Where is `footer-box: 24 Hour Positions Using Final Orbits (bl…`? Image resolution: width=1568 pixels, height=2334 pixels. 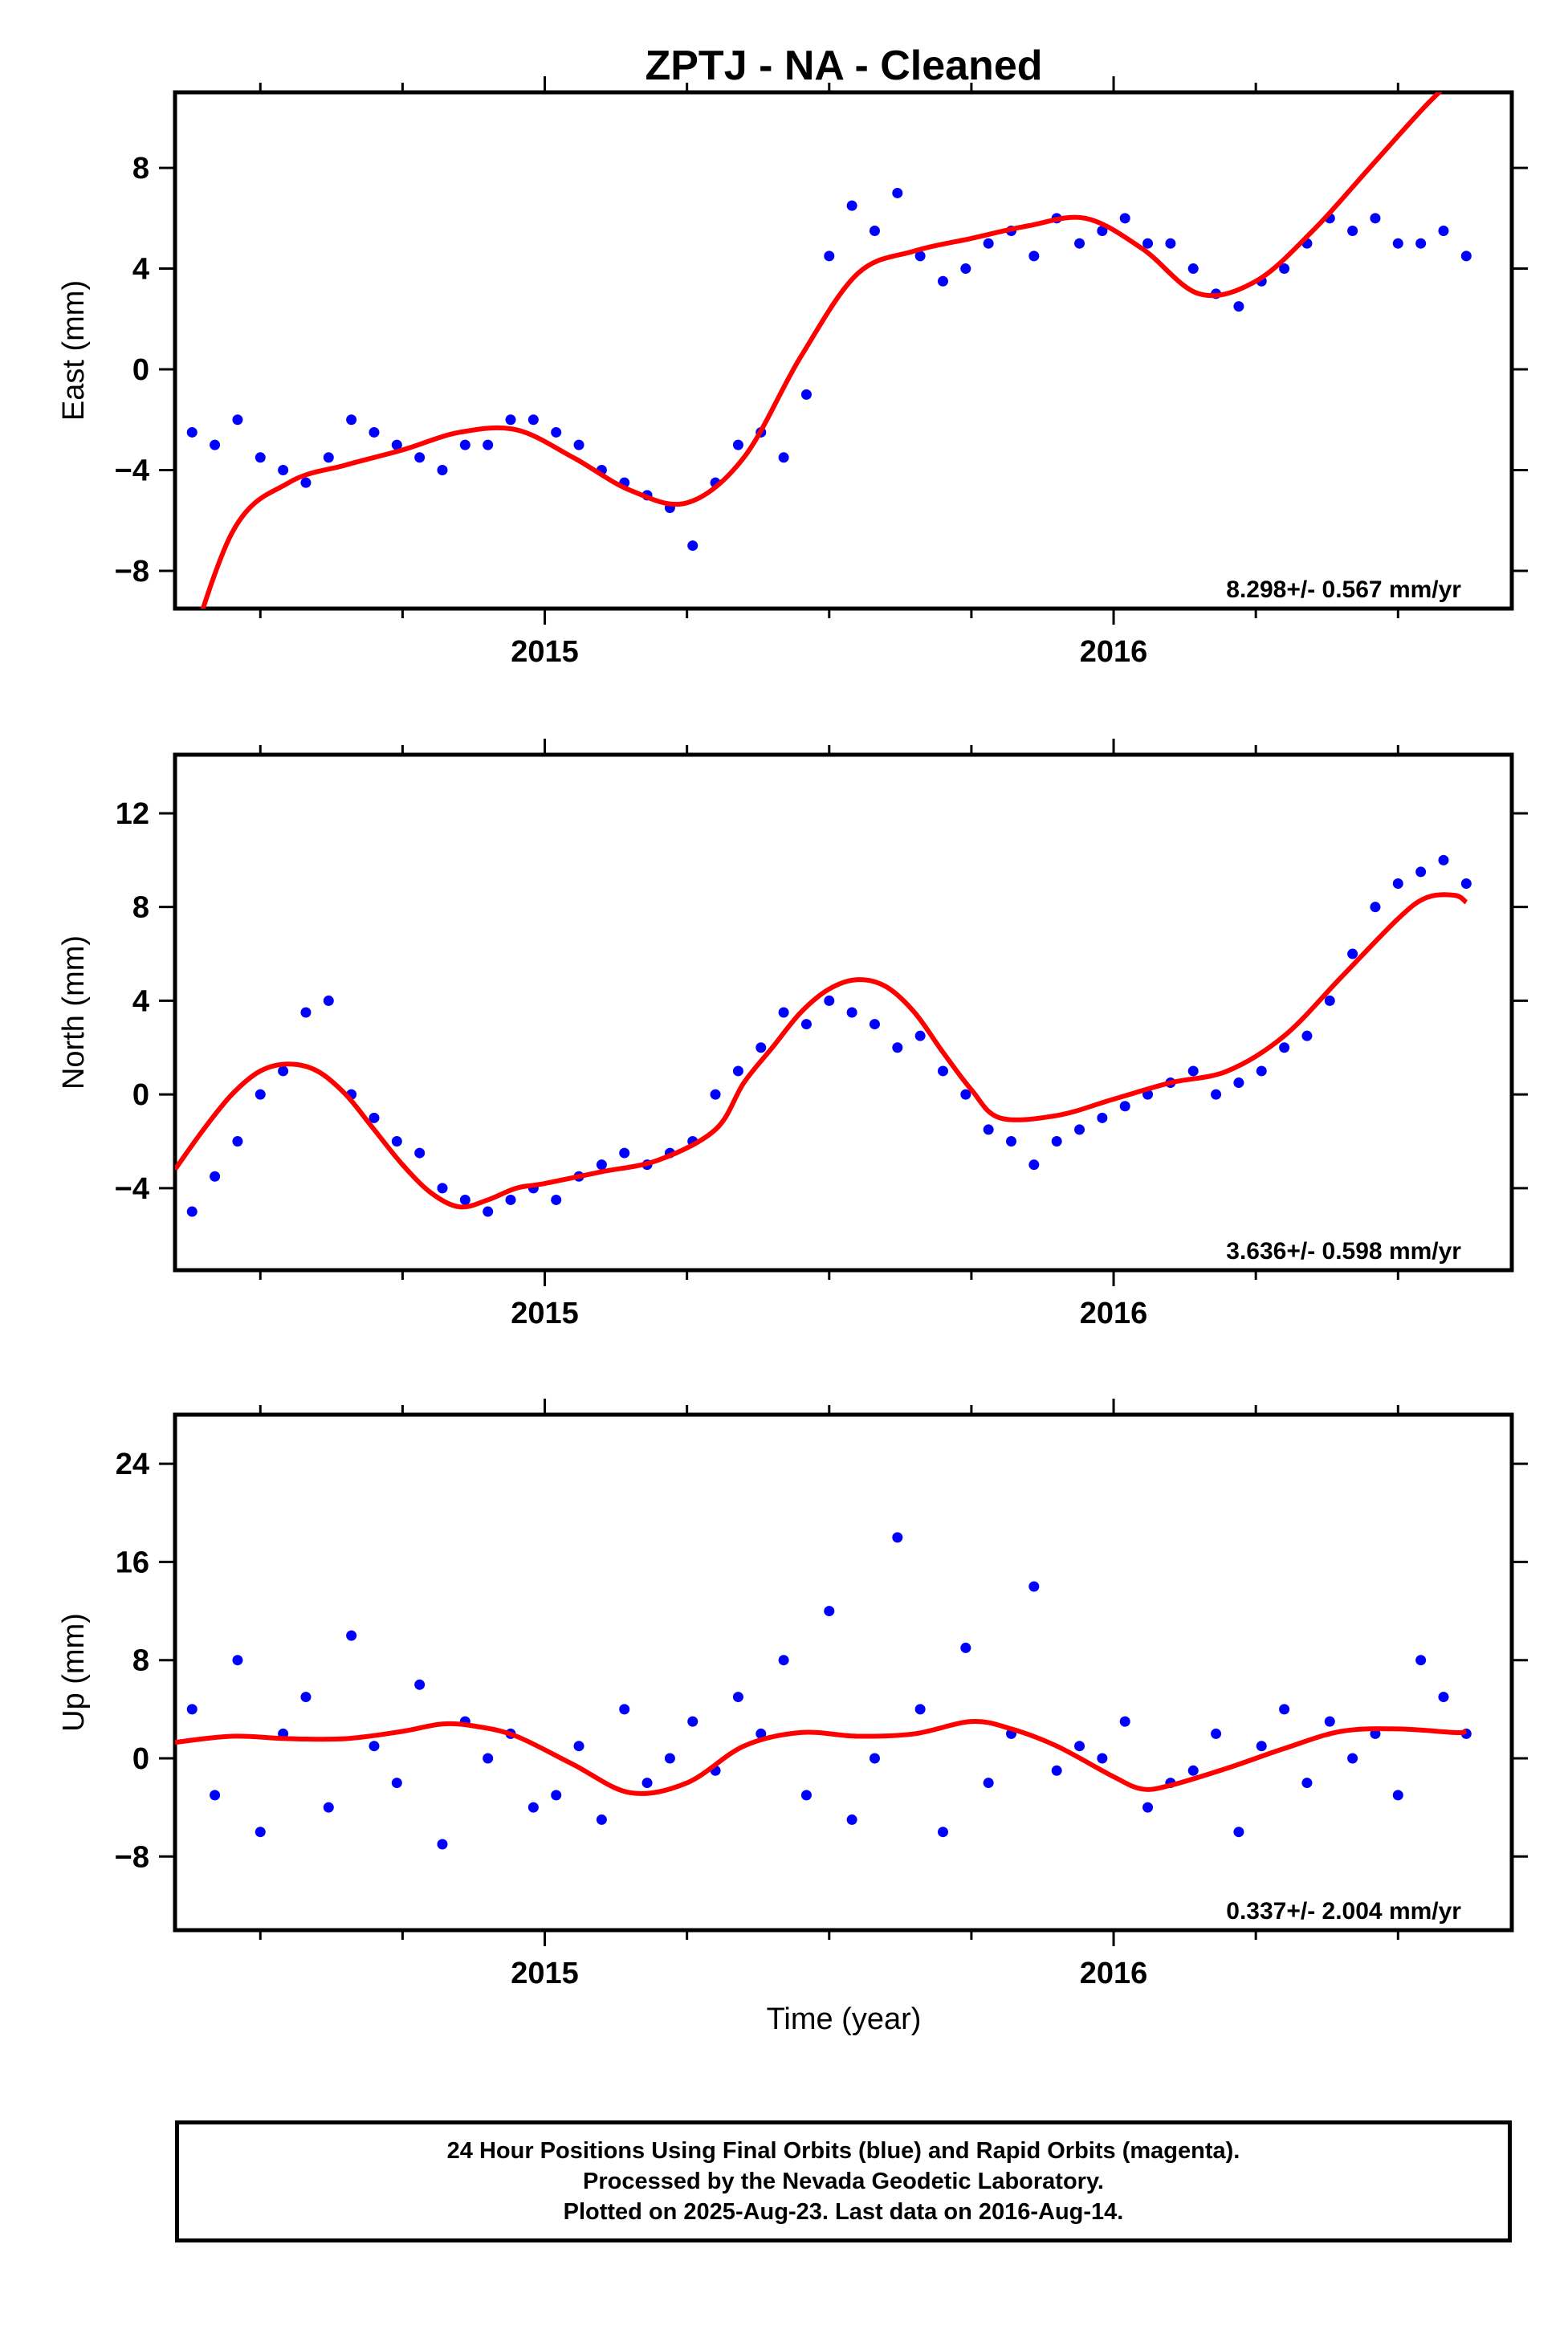
footer-box: 24 Hour Positions Using Final Orbits (bl… is located at coordinates (843, 2181).